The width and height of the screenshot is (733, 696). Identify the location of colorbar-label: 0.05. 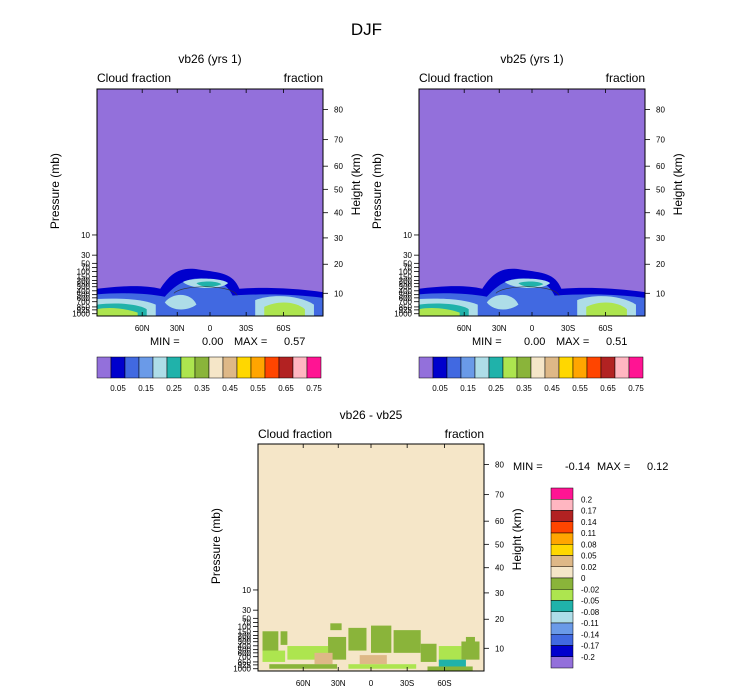
(440, 388).